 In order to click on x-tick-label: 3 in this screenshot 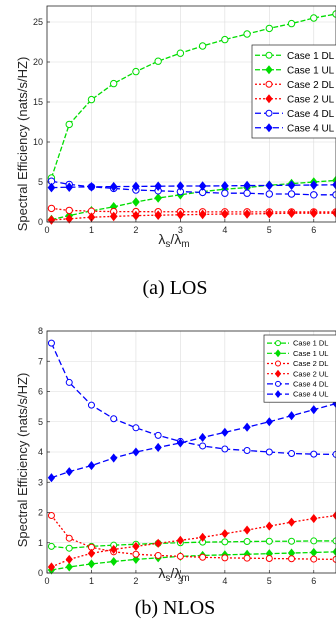, I will do `click(180, 581)`.